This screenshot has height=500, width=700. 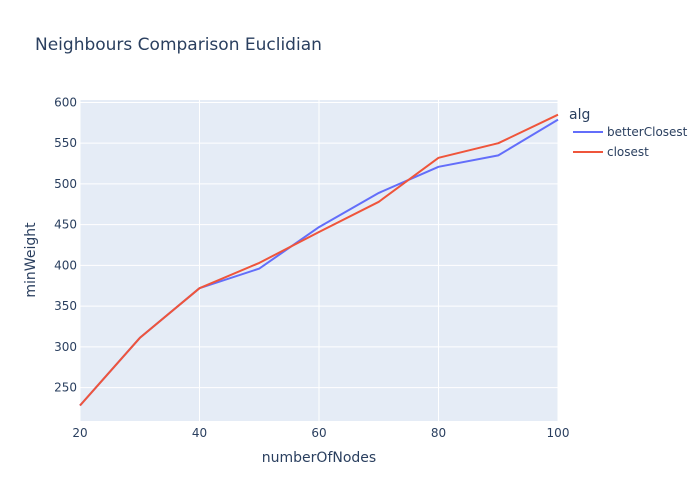 I want to click on x-tick-label: 100, so click(x=558, y=433).